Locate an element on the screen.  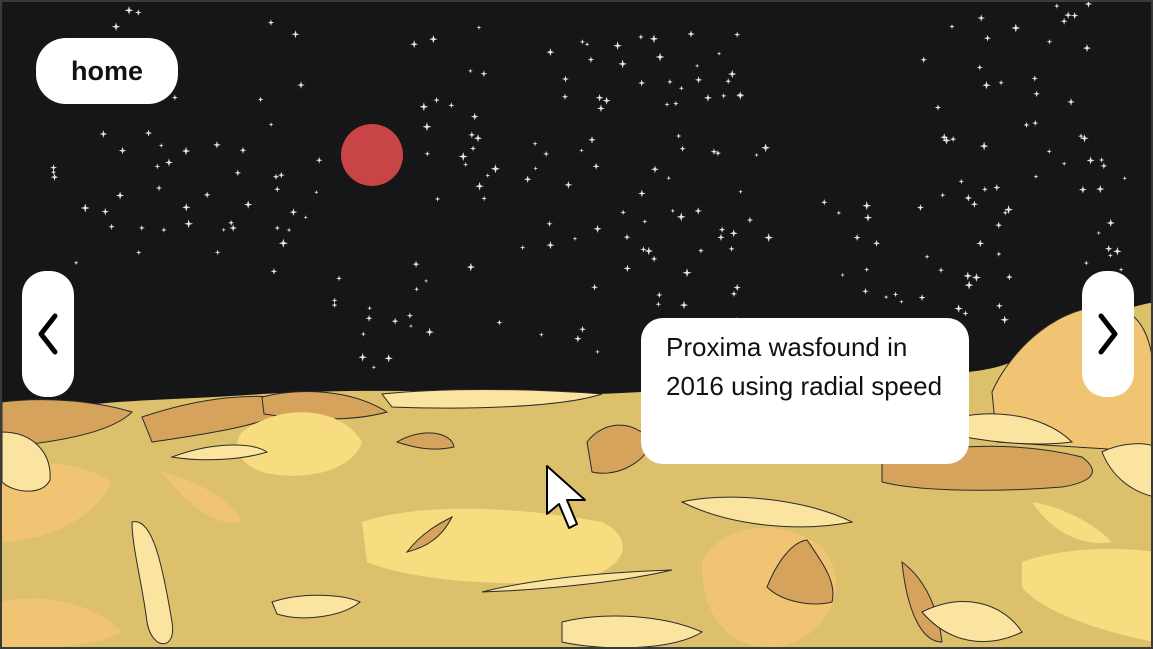
next-button is located at coordinates (1108, 334).